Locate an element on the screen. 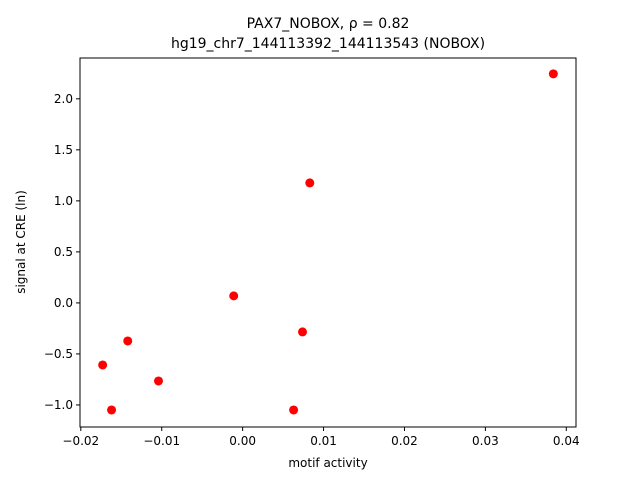  y-tick-label: −0.5 is located at coordinates (58, 354).